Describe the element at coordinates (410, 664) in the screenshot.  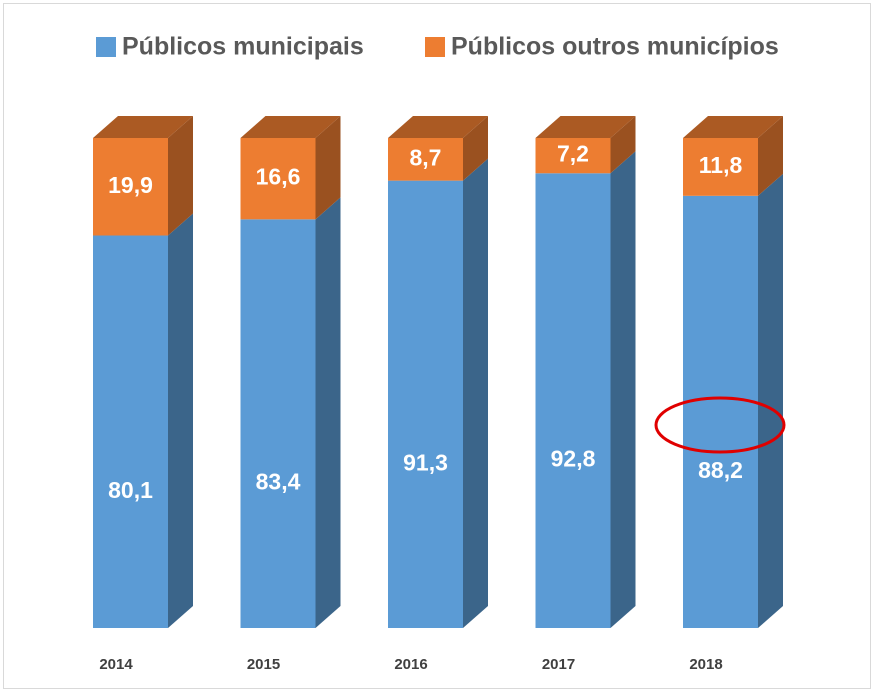
I see `x-tick-label: 2016` at that location.